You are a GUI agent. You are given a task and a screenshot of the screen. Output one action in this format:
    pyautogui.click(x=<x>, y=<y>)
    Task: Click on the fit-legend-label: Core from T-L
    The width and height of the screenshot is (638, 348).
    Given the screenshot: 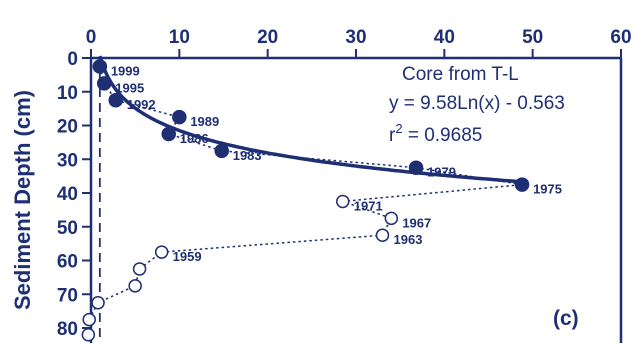 What is the action you would take?
    pyautogui.click(x=460, y=74)
    